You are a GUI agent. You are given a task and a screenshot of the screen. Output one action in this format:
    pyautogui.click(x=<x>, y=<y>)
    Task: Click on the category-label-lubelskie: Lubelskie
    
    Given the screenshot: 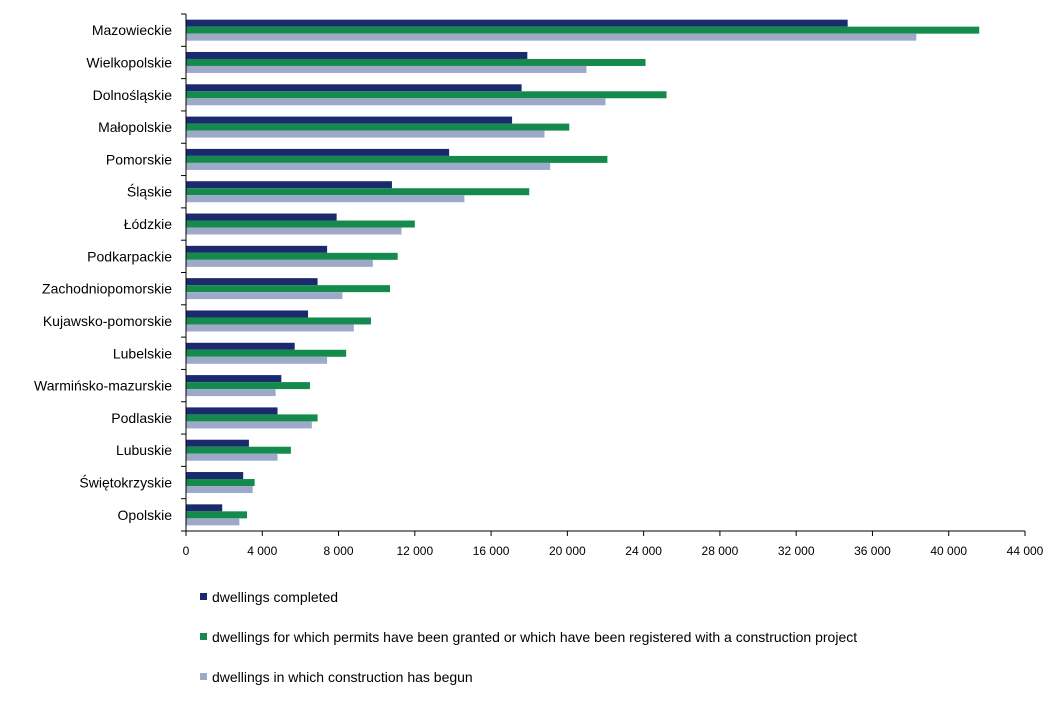 What is the action you would take?
    pyautogui.click(x=142, y=353)
    